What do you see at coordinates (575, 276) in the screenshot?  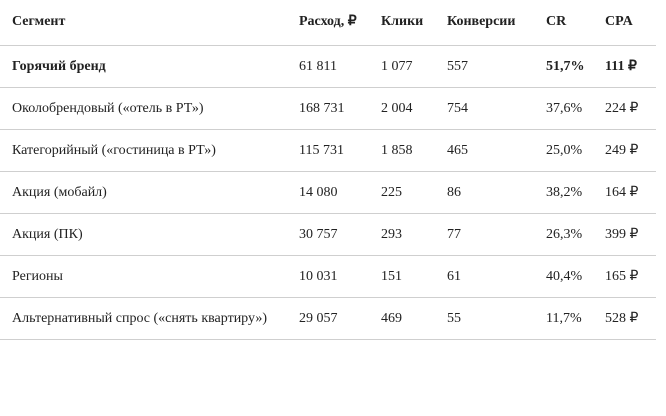 I see `table-cell: 40,4%` at bounding box center [575, 276].